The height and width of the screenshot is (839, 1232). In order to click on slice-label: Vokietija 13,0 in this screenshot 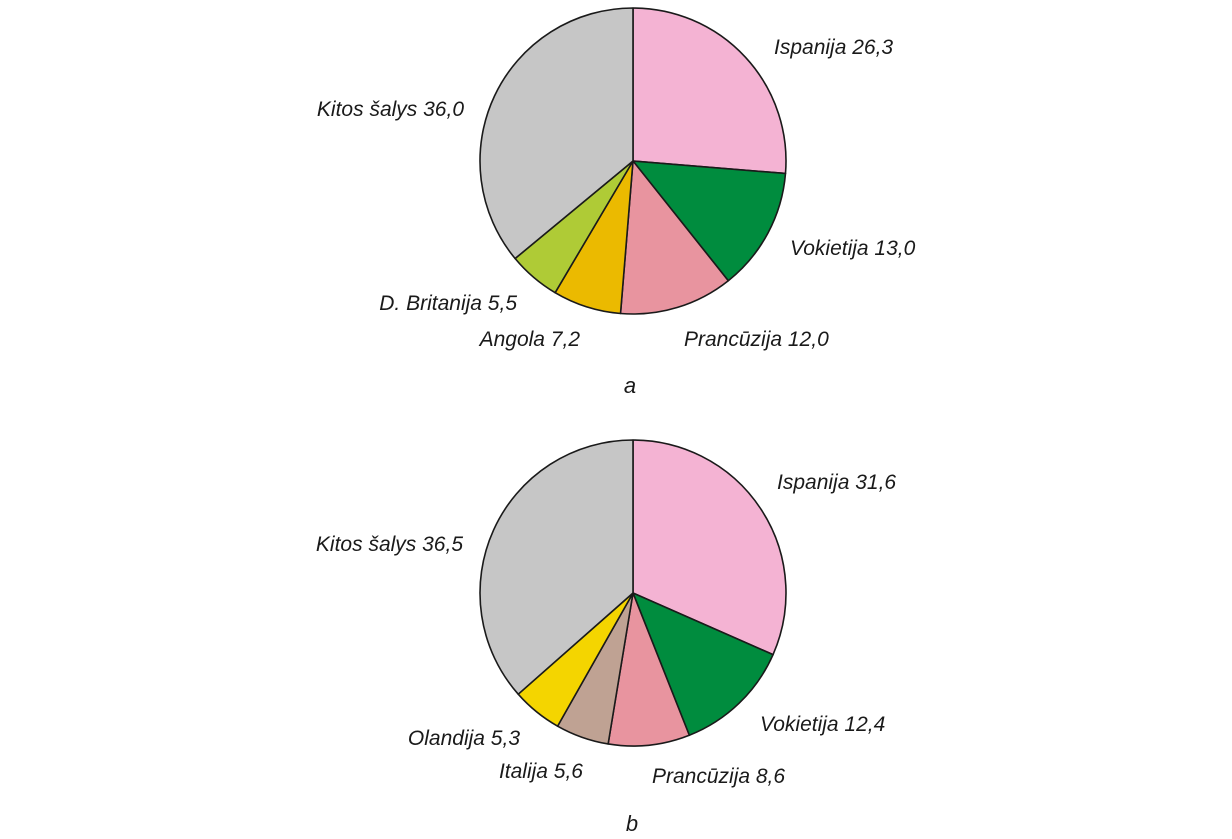, I will do `click(853, 248)`.